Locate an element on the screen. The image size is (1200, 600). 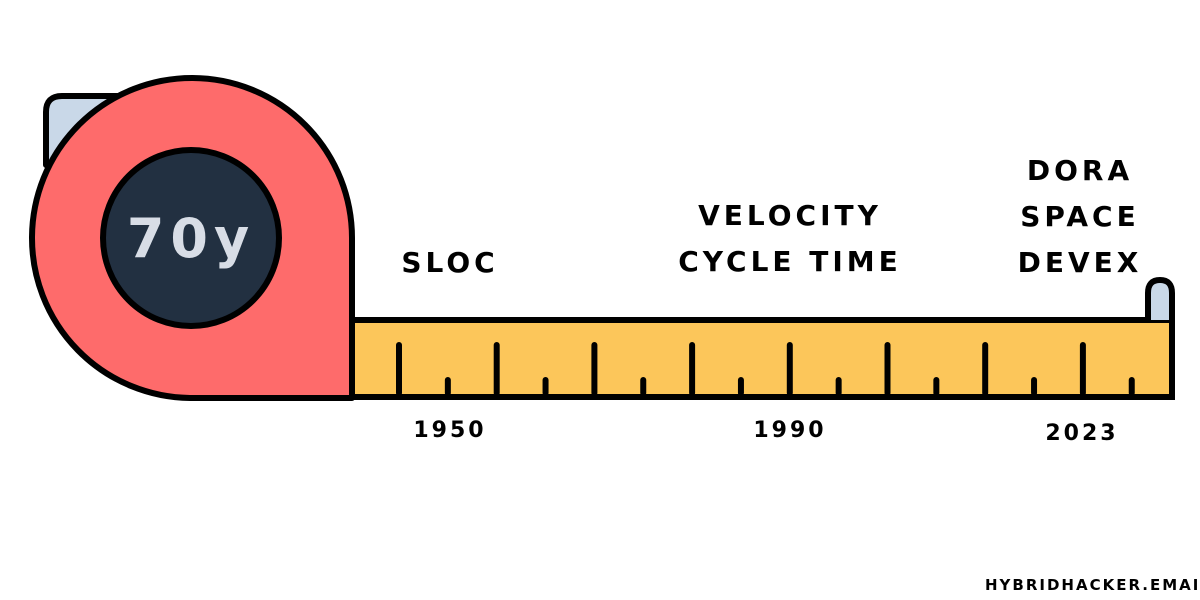
year-label: 1950 is located at coordinates (450, 430).